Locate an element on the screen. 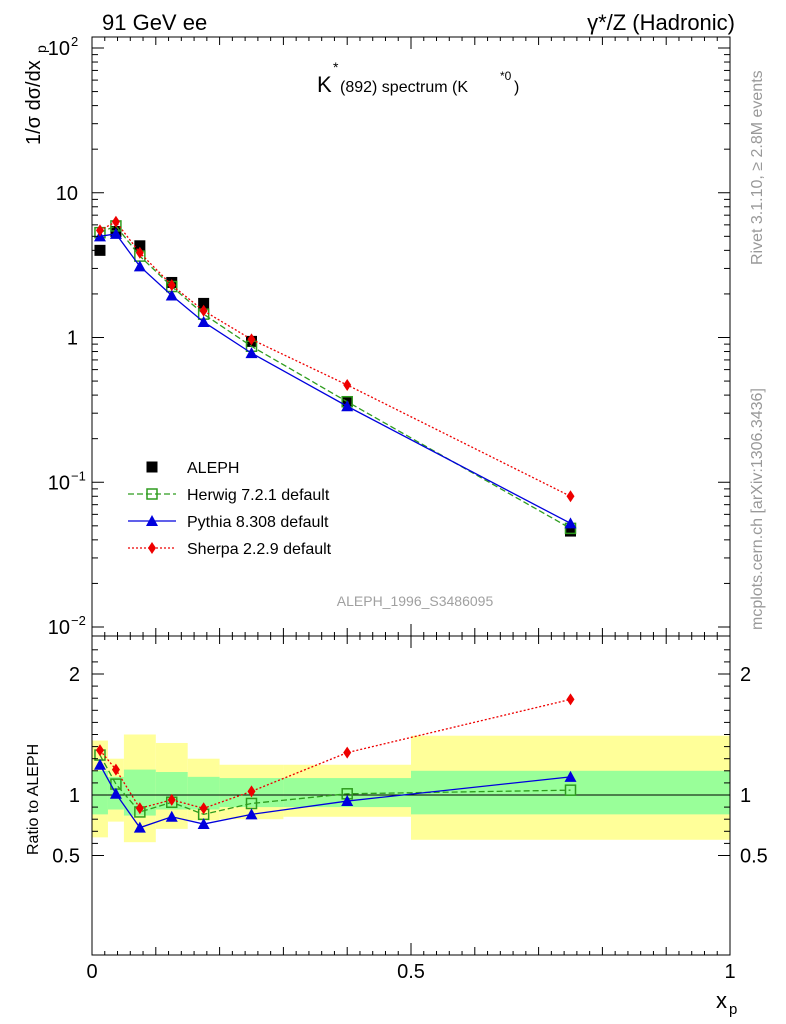  main-ytick-label-exp-1: −1 is located at coordinates (78, 475).